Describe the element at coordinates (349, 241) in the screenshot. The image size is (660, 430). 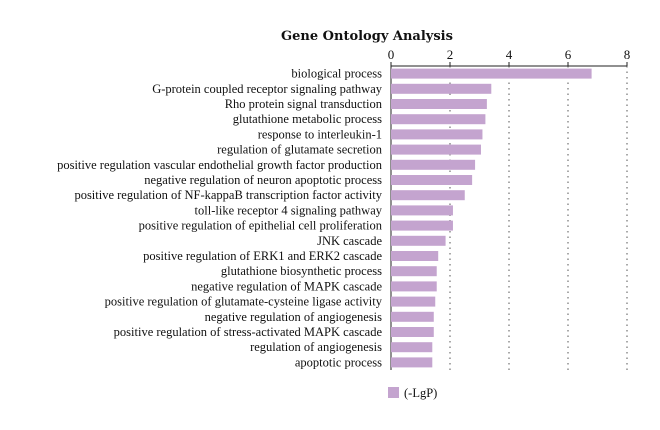
I see `category-label: JNK cascade` at that location.